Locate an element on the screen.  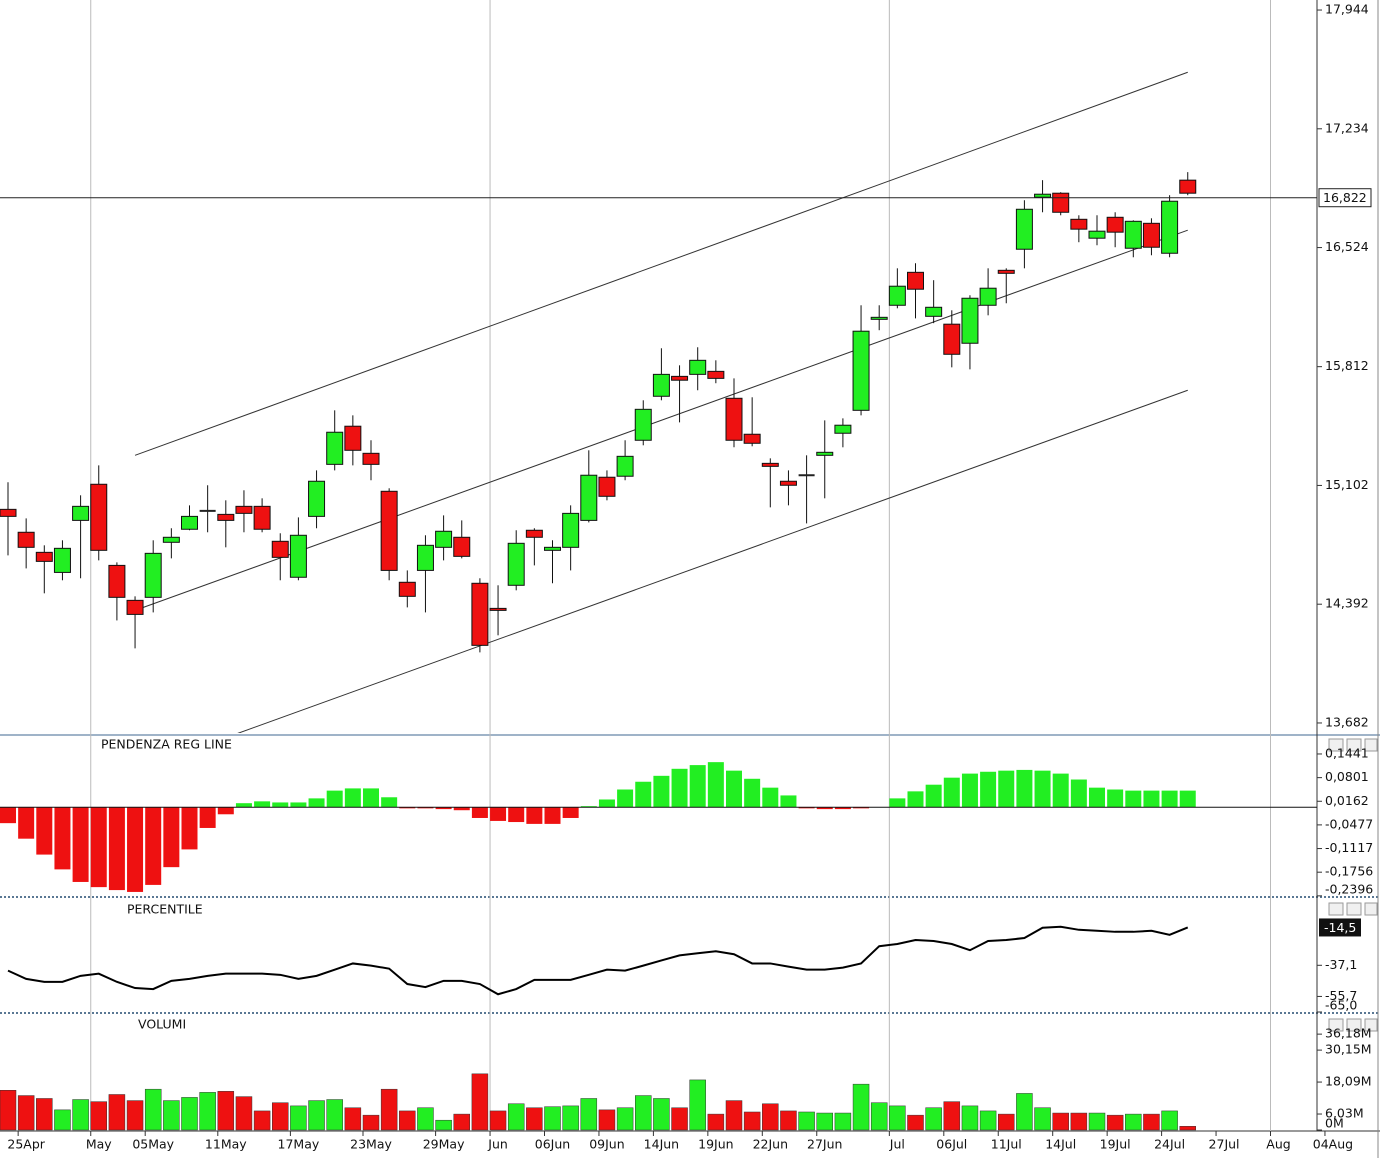
x-tick-label: 22Jun is located at coordinates (770, 1144).